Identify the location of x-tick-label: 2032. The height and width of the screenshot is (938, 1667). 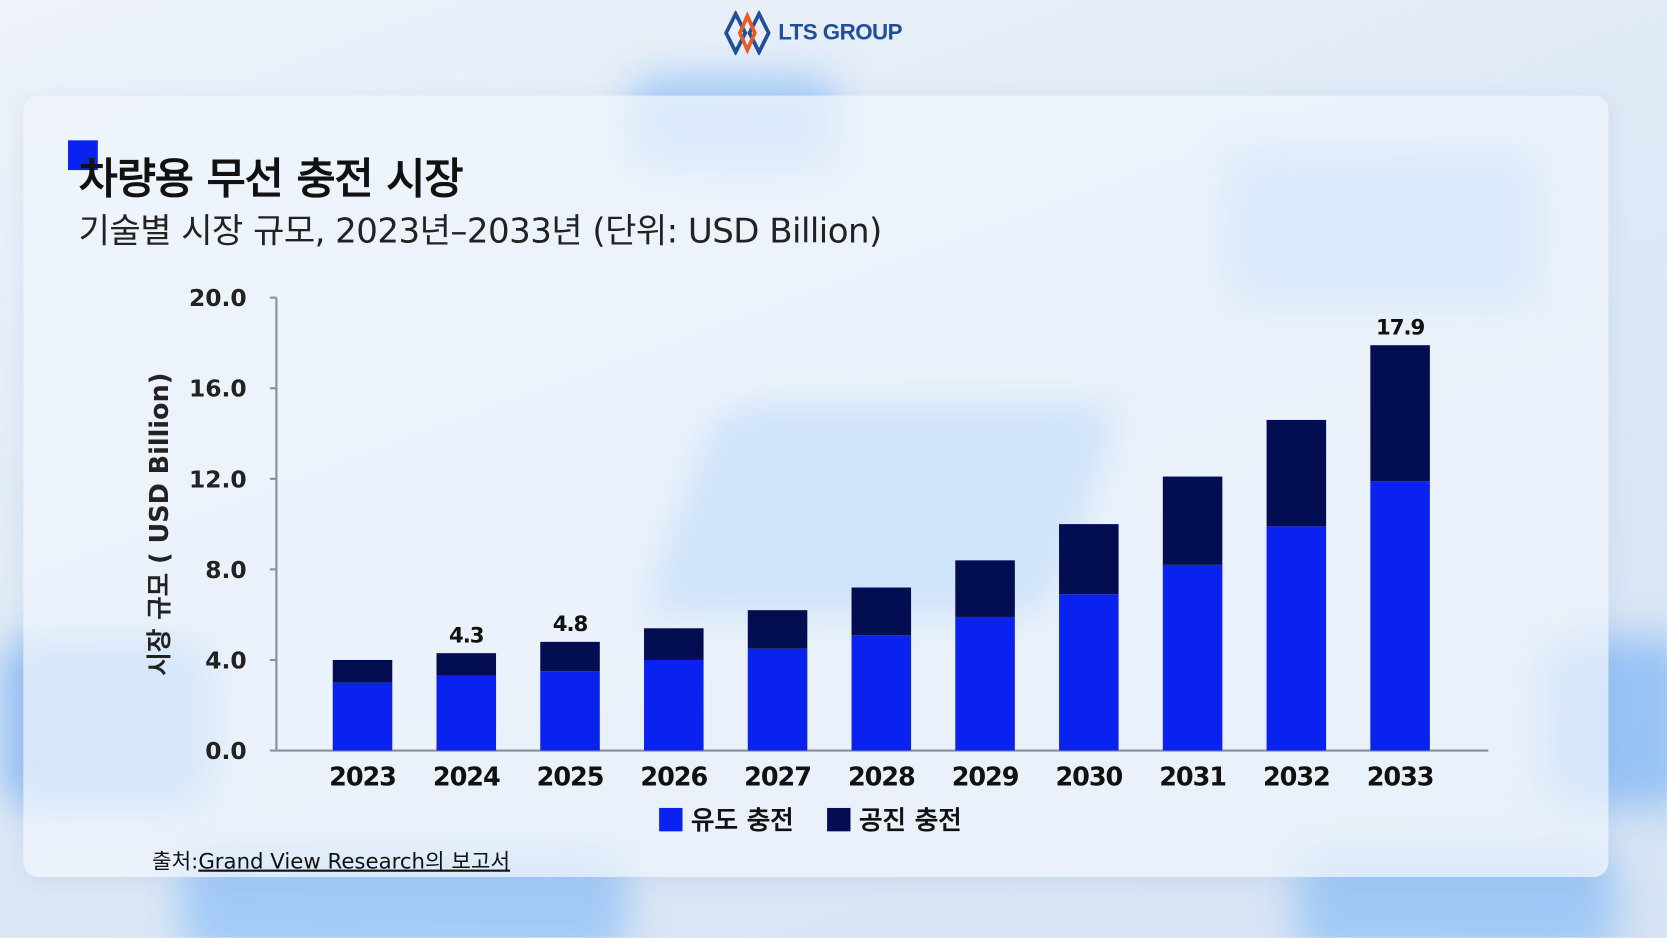
(1296, 778).